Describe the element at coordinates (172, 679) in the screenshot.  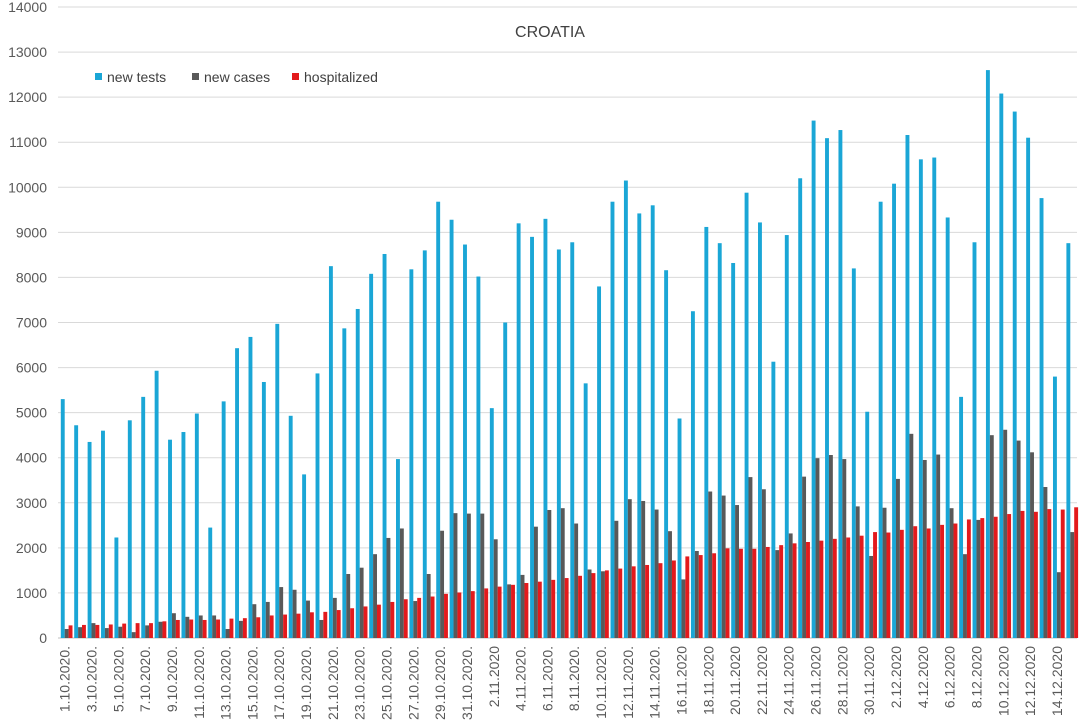
I see `x-tick-label: 9.10.2020.` at that location.